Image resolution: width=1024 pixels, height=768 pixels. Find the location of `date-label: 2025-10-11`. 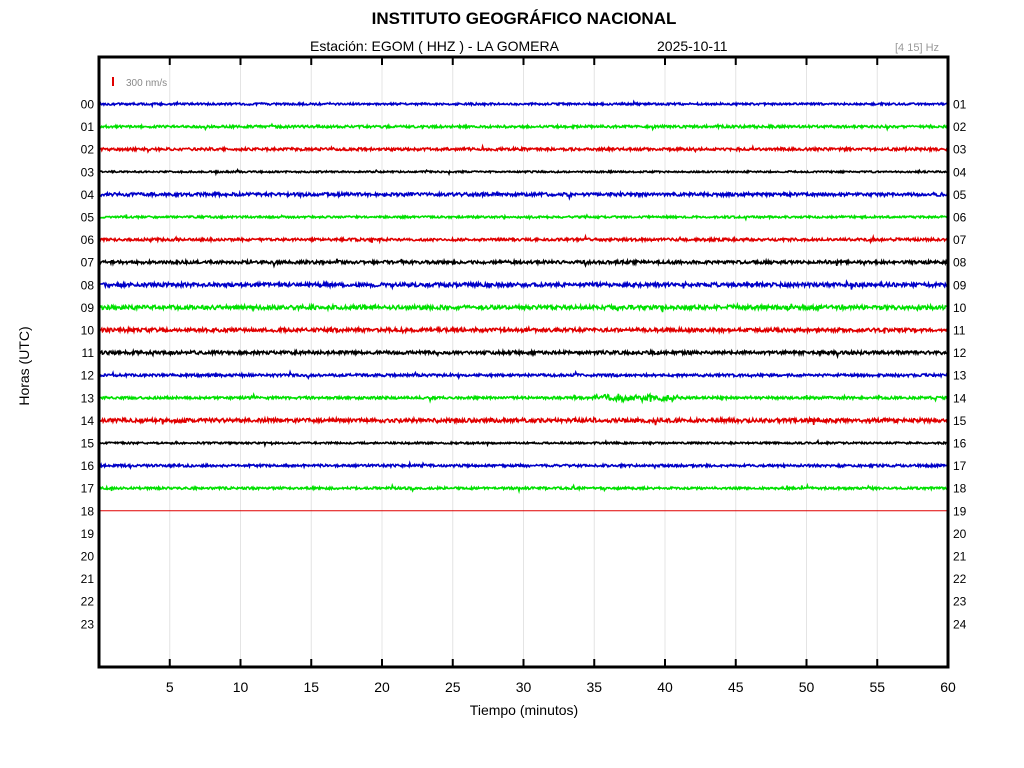

date-label: 2025-10-11 is located at coordinates (692, 46).